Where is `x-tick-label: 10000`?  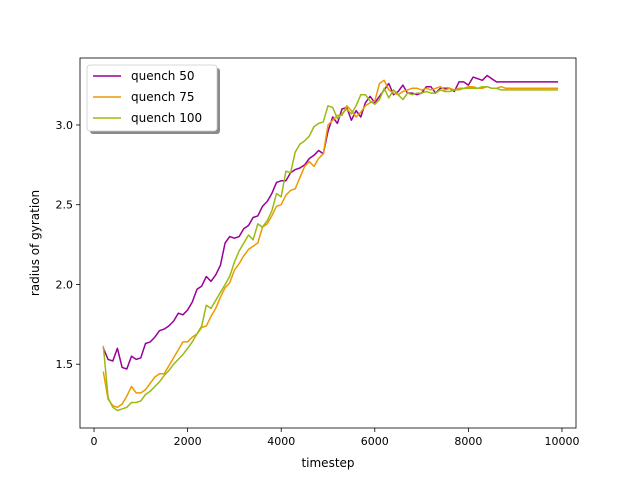 x-tick-label: 10000 is located at coordinates (561, 441).